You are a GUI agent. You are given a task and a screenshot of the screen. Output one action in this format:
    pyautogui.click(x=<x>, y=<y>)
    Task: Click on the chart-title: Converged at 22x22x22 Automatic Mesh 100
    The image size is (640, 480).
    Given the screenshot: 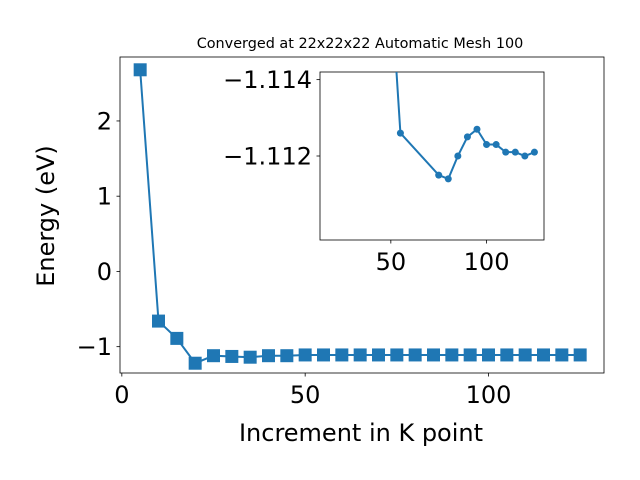 What is the action you would take?
    pyautogui.click(x=360, y=44)
    